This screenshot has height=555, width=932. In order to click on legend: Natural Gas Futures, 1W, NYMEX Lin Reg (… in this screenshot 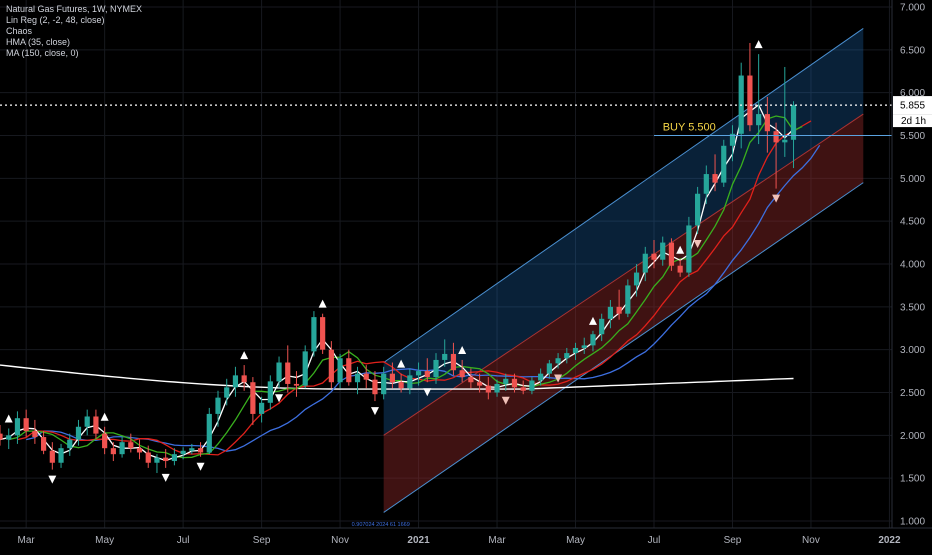, I will do `click(74, 31)`.